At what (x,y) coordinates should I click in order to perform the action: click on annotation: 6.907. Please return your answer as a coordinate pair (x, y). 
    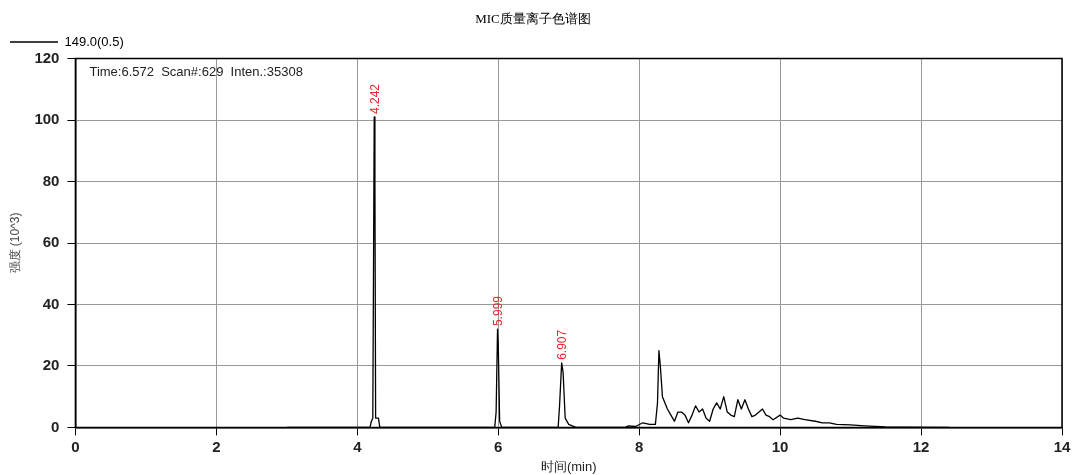
    Looking at the image, I should click on (562, 344).